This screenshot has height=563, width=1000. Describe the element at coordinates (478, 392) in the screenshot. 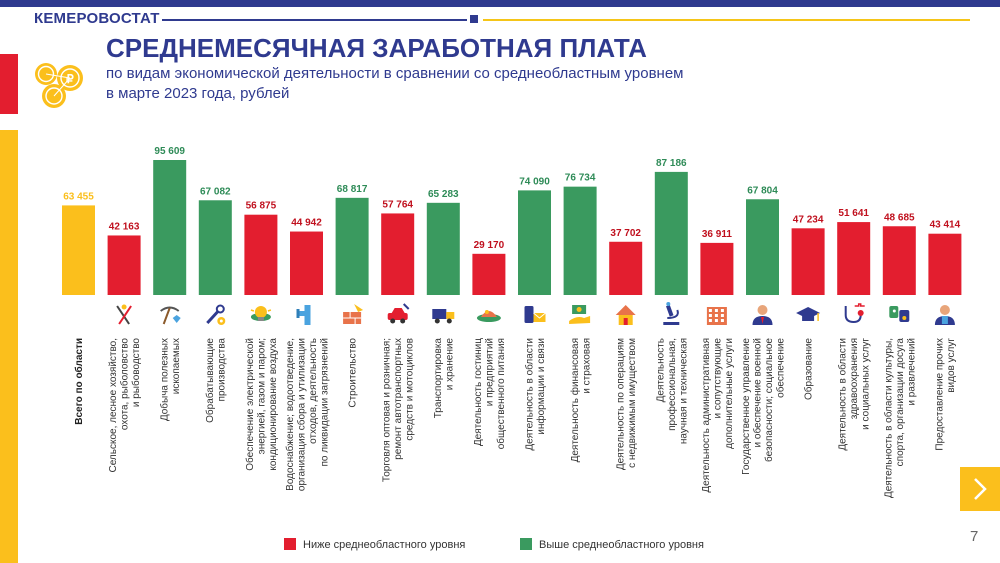

I see `category-label-line: Деятельность гостиниц` at that location.